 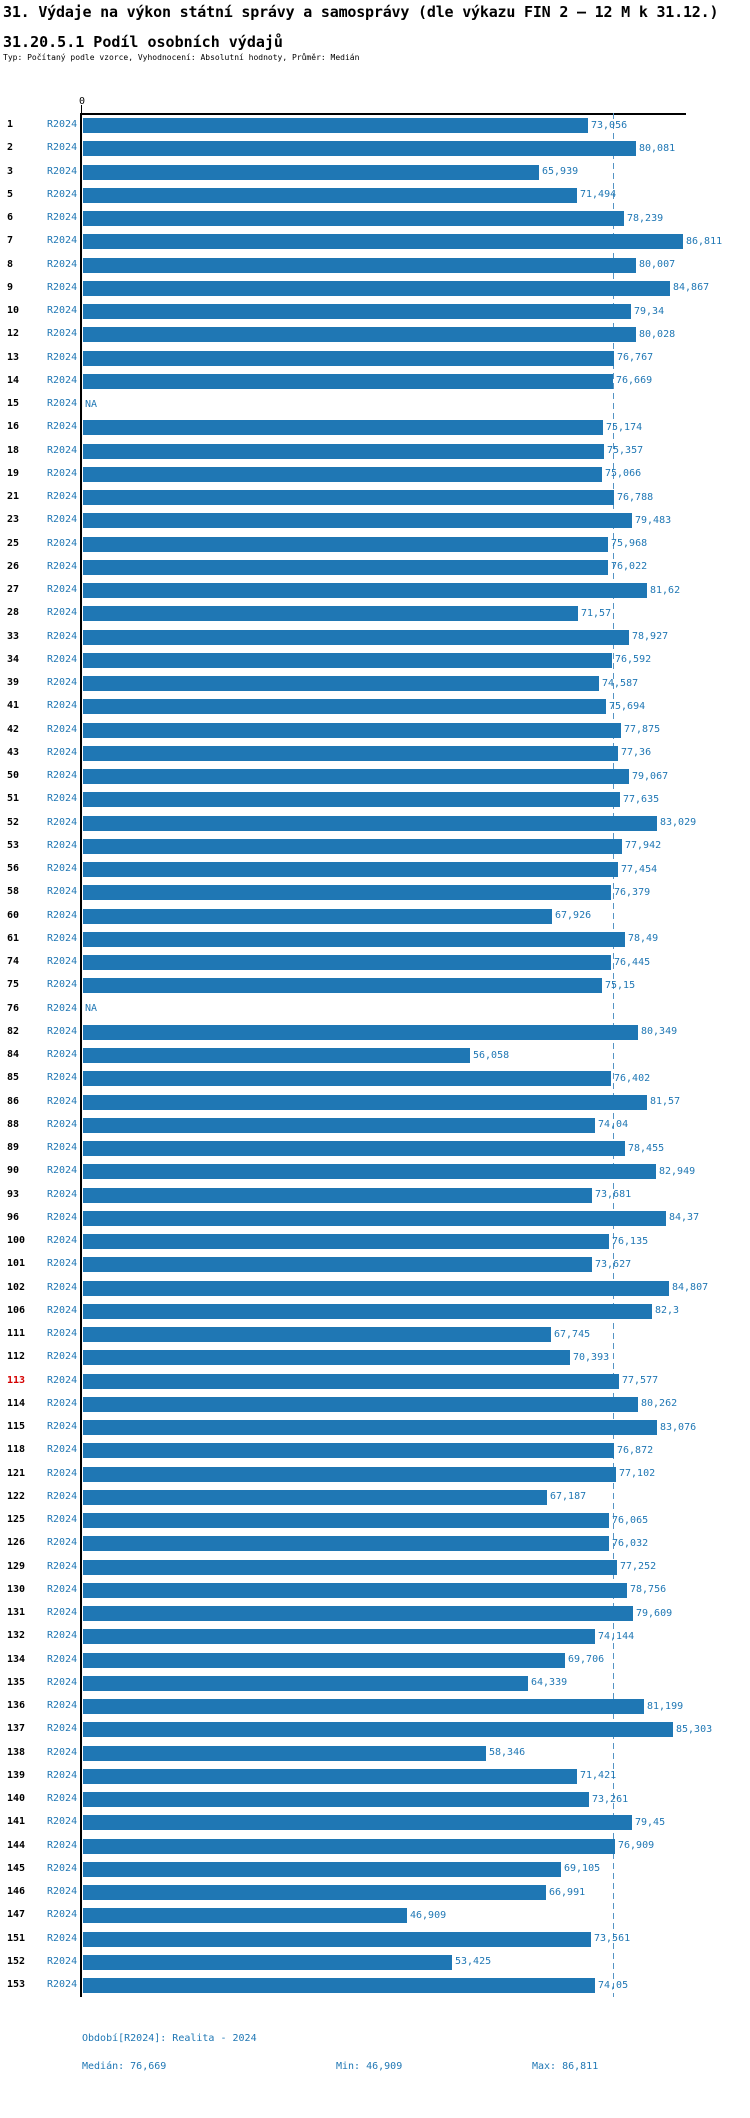 I want to click on value-label: 77,252, so click(x=638, y=1566).